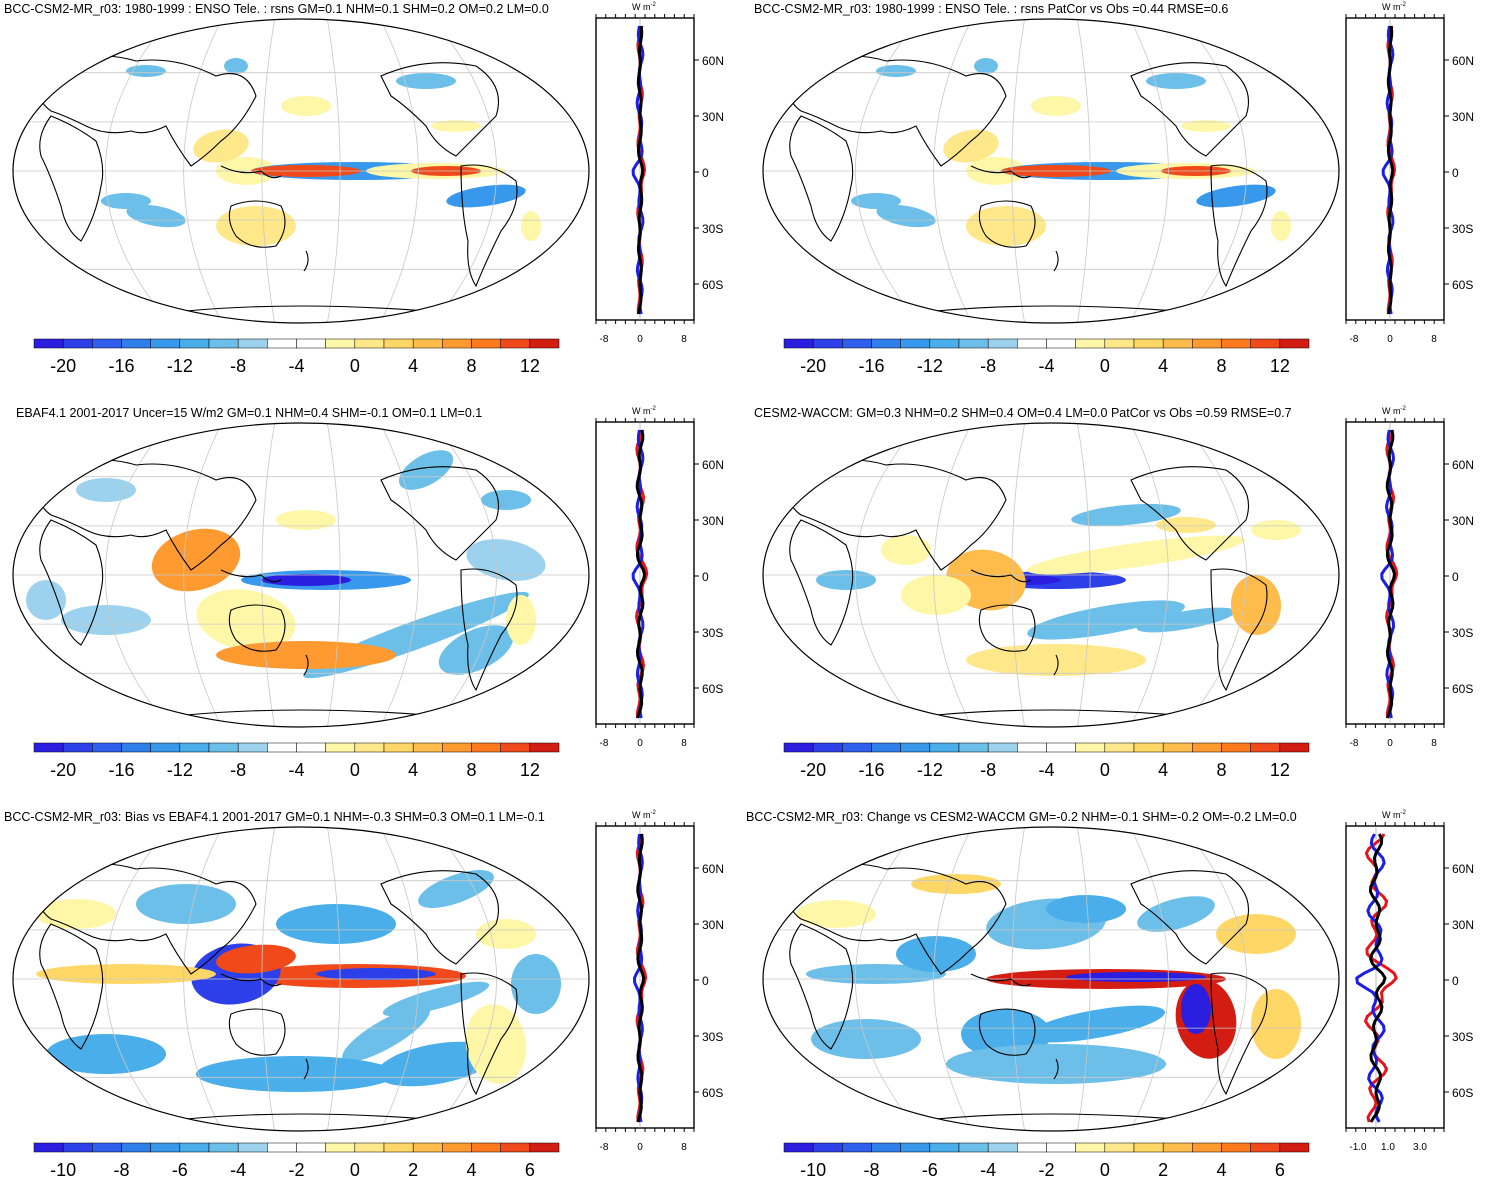 The height and width of the screenshot is (1183, 1489). I want to click on colorbar-tick-label: -8, so click(238, 366).